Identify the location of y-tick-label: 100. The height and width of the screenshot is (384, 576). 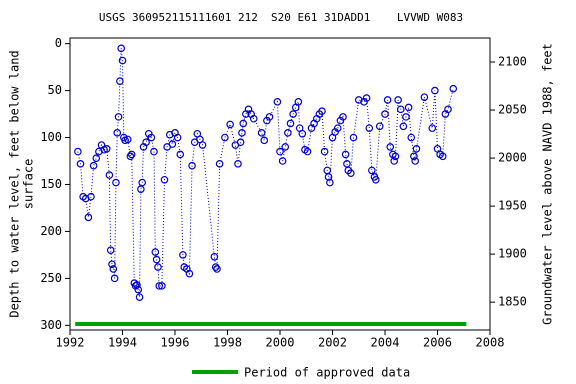
(51, 137).